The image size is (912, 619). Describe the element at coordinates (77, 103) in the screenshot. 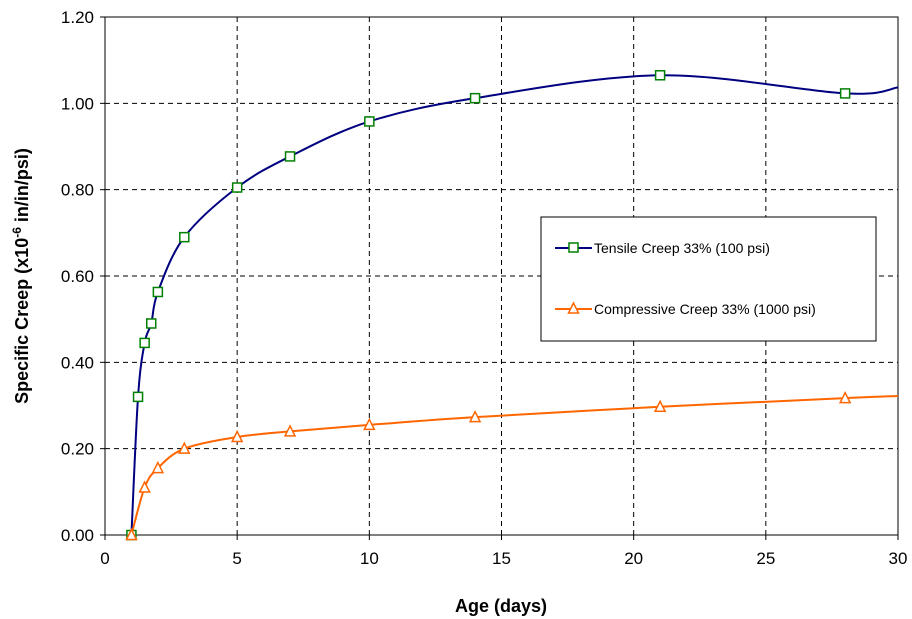

I see `y-tick-label: 1.00` at that location.